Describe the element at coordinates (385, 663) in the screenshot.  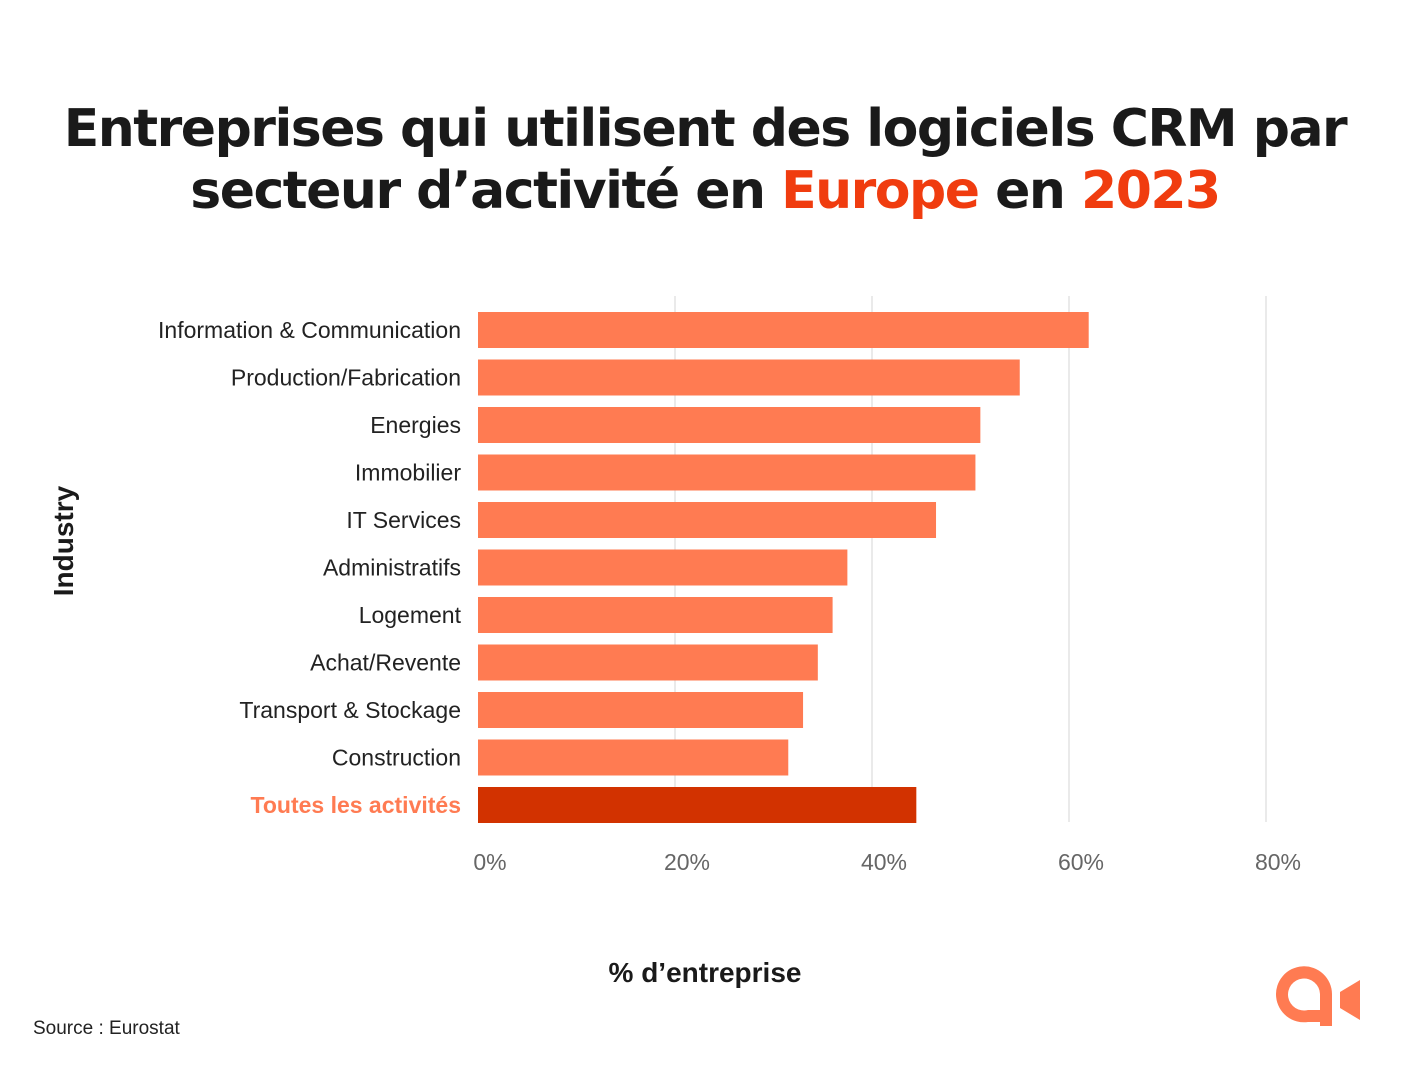
I see `category-label: Achat/Revente` at that location.